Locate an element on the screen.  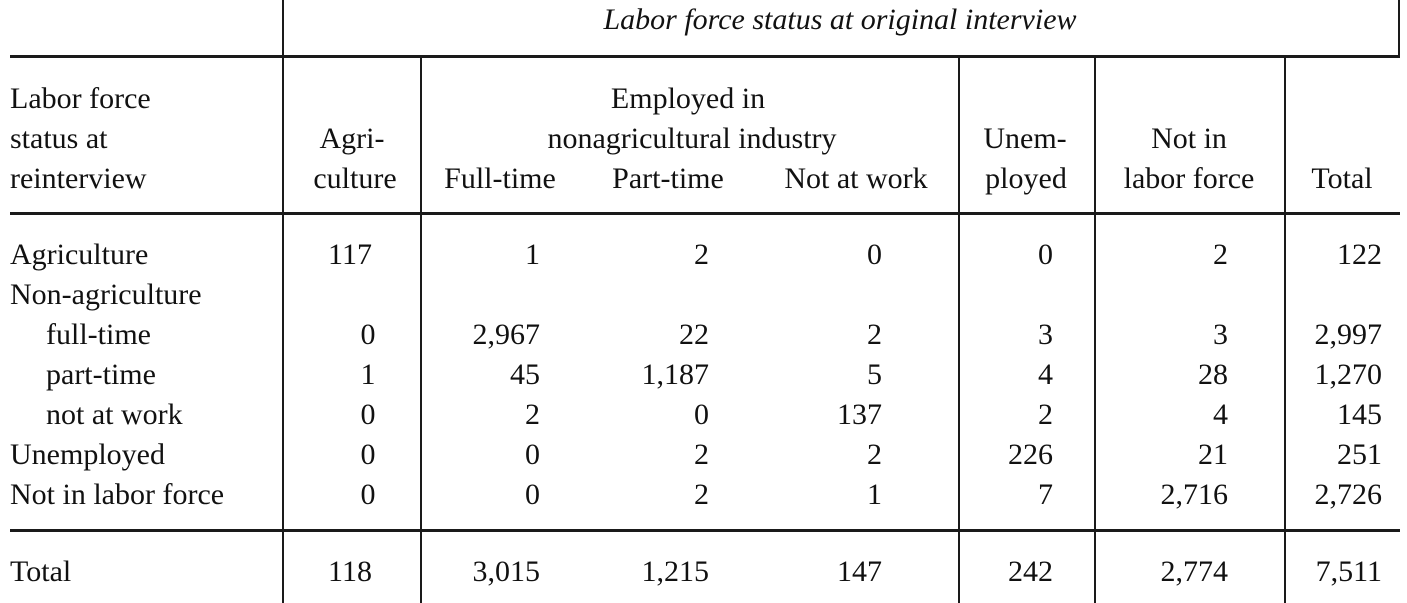
row-label: Agriculture is located at coordinates (79, 254).